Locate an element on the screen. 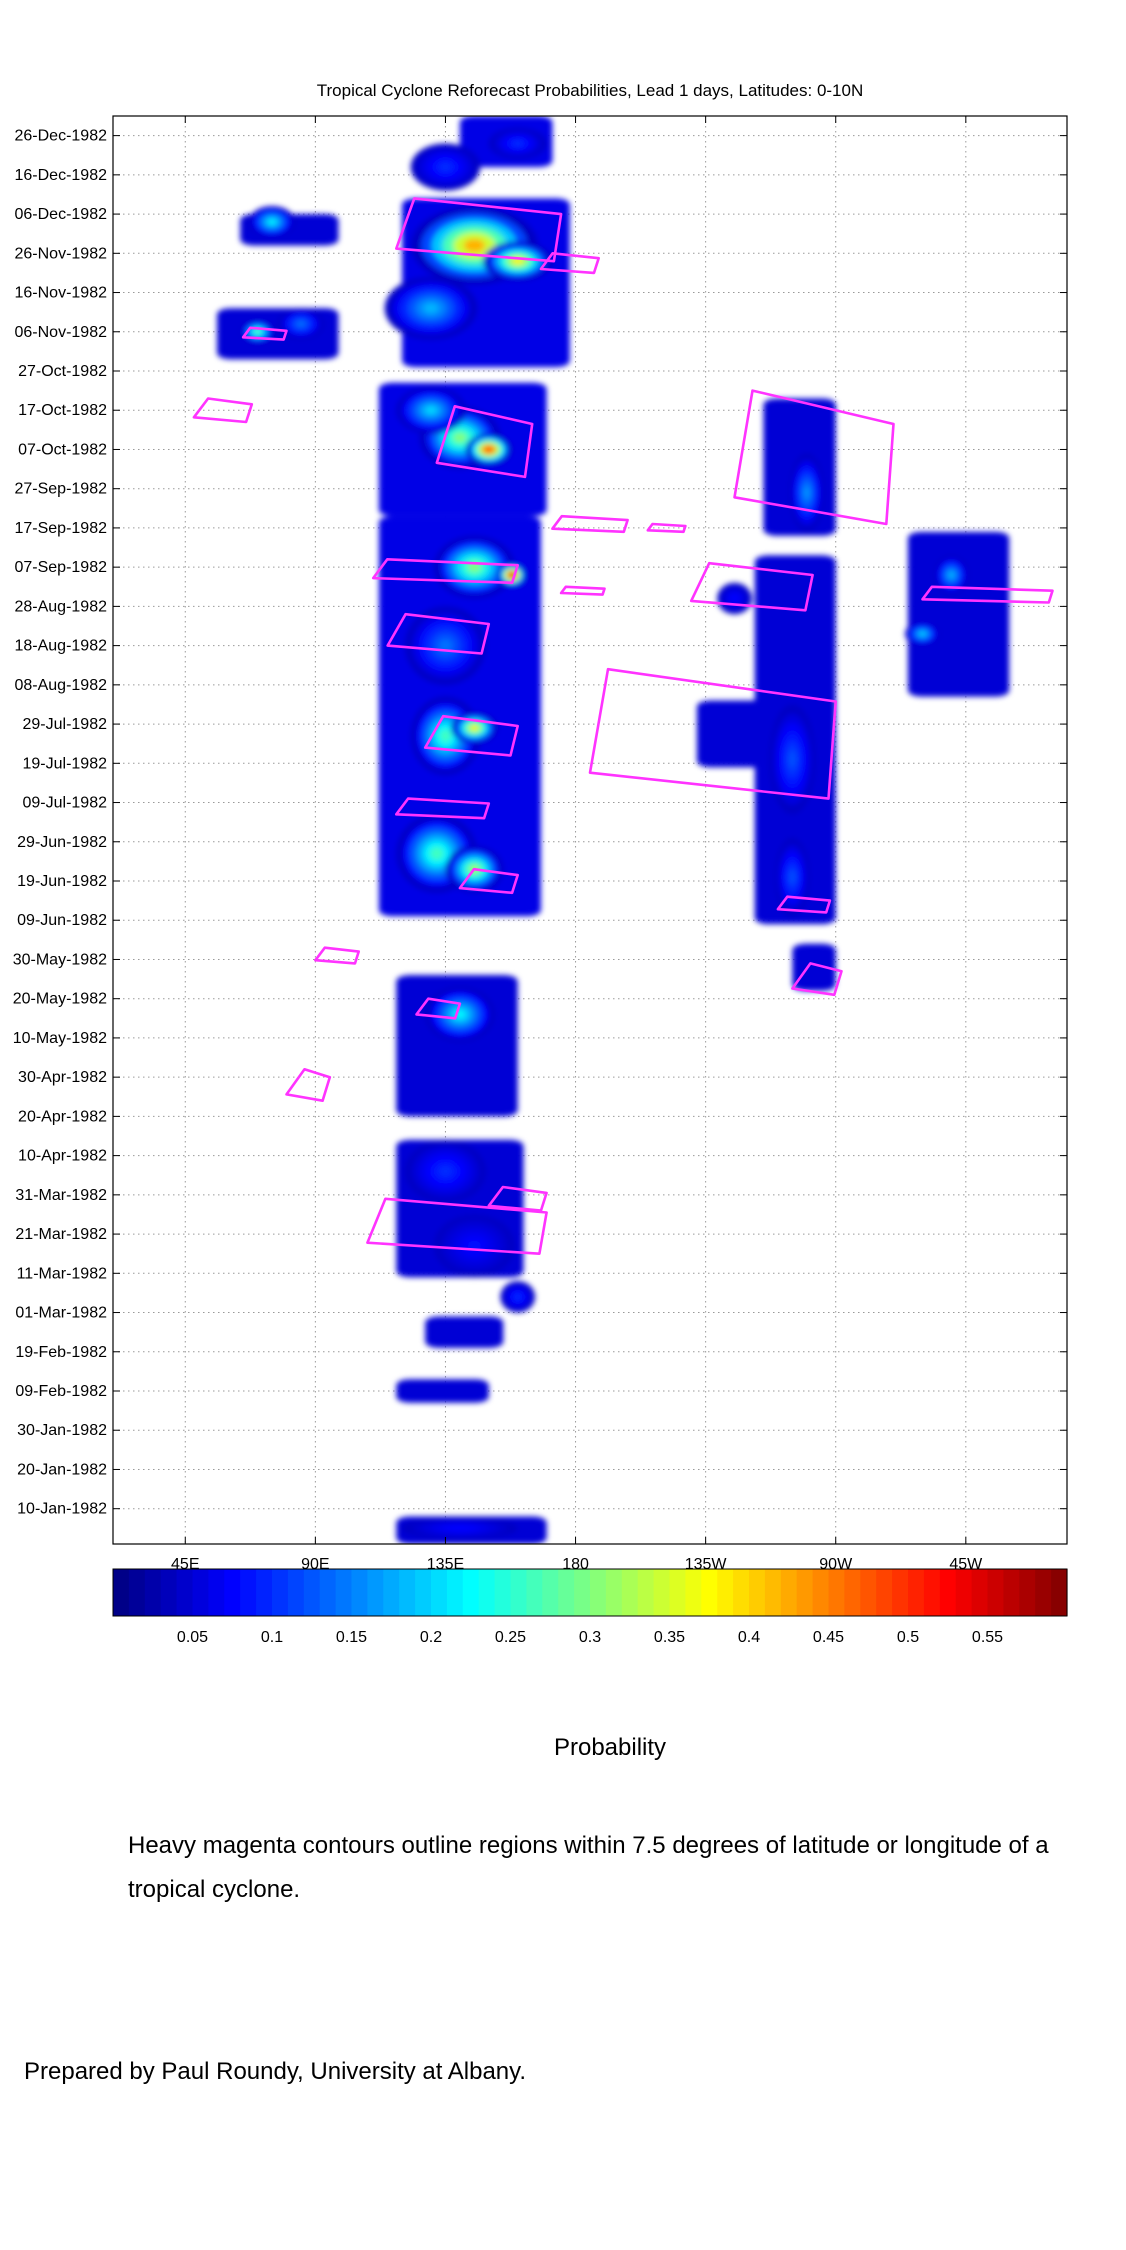 This screenshot has height=2250, width=1126. y-tick-label: 30-May-1982 is located at coordinates (60, 959).